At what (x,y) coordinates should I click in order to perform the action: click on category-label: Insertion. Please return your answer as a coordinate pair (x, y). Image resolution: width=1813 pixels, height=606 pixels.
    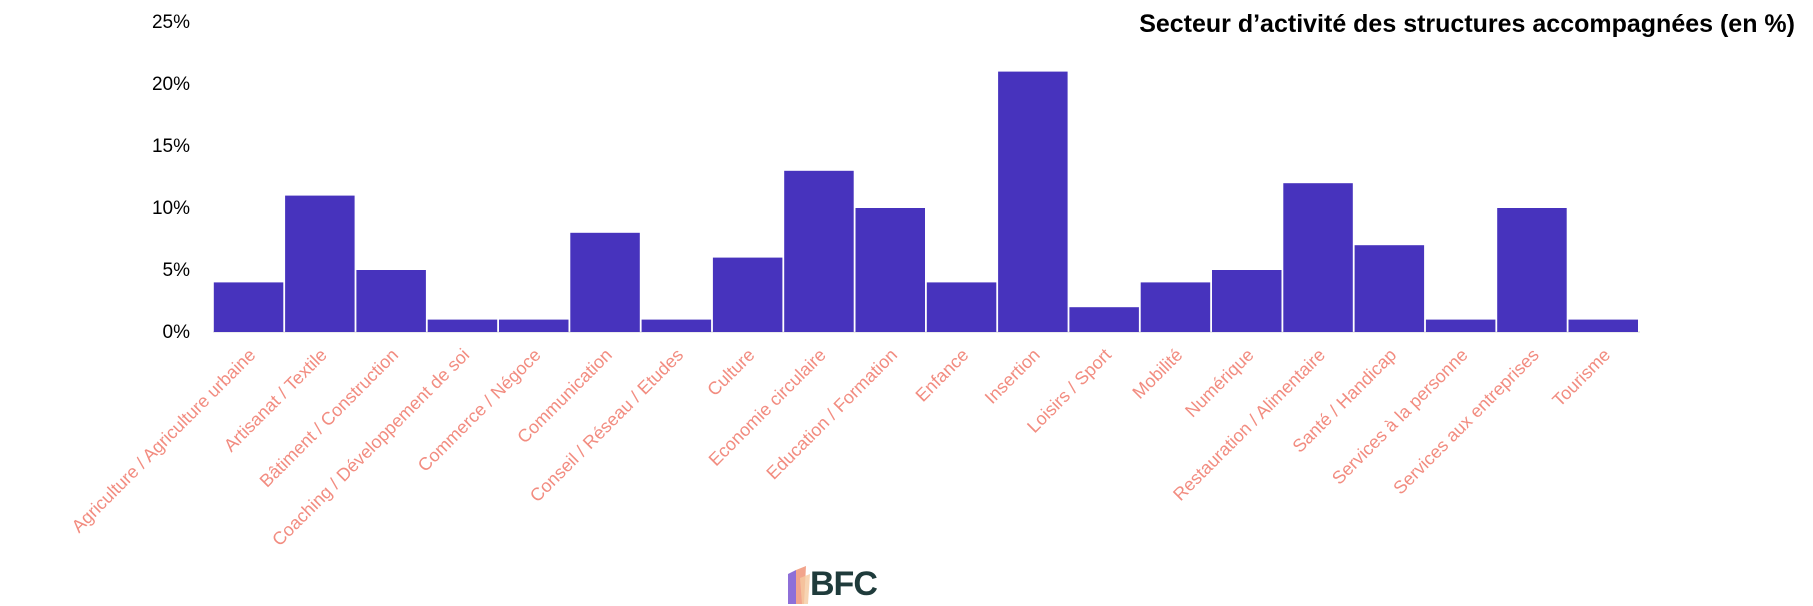
    Looking at the image, I should click on (1012, 376).